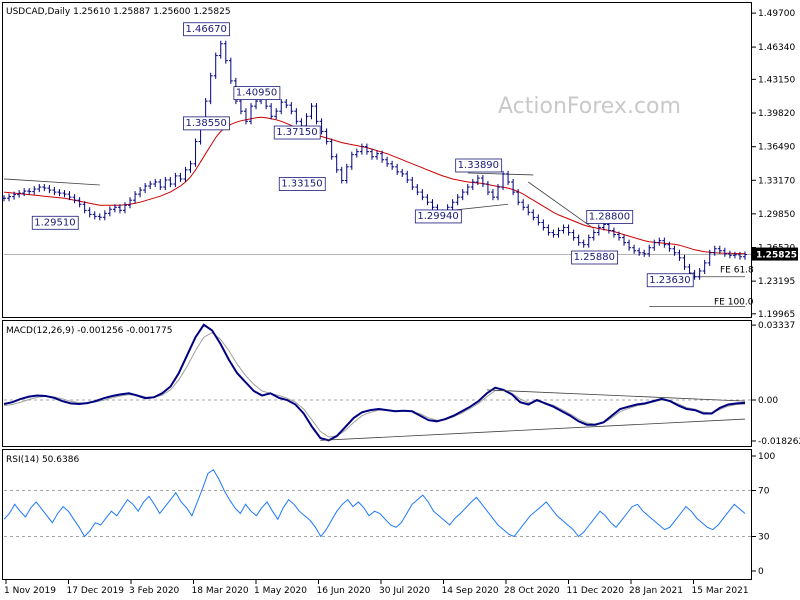 This screenshot has width=800, height=600. I want to click on level-label: 1.28800, so click(609, 216).